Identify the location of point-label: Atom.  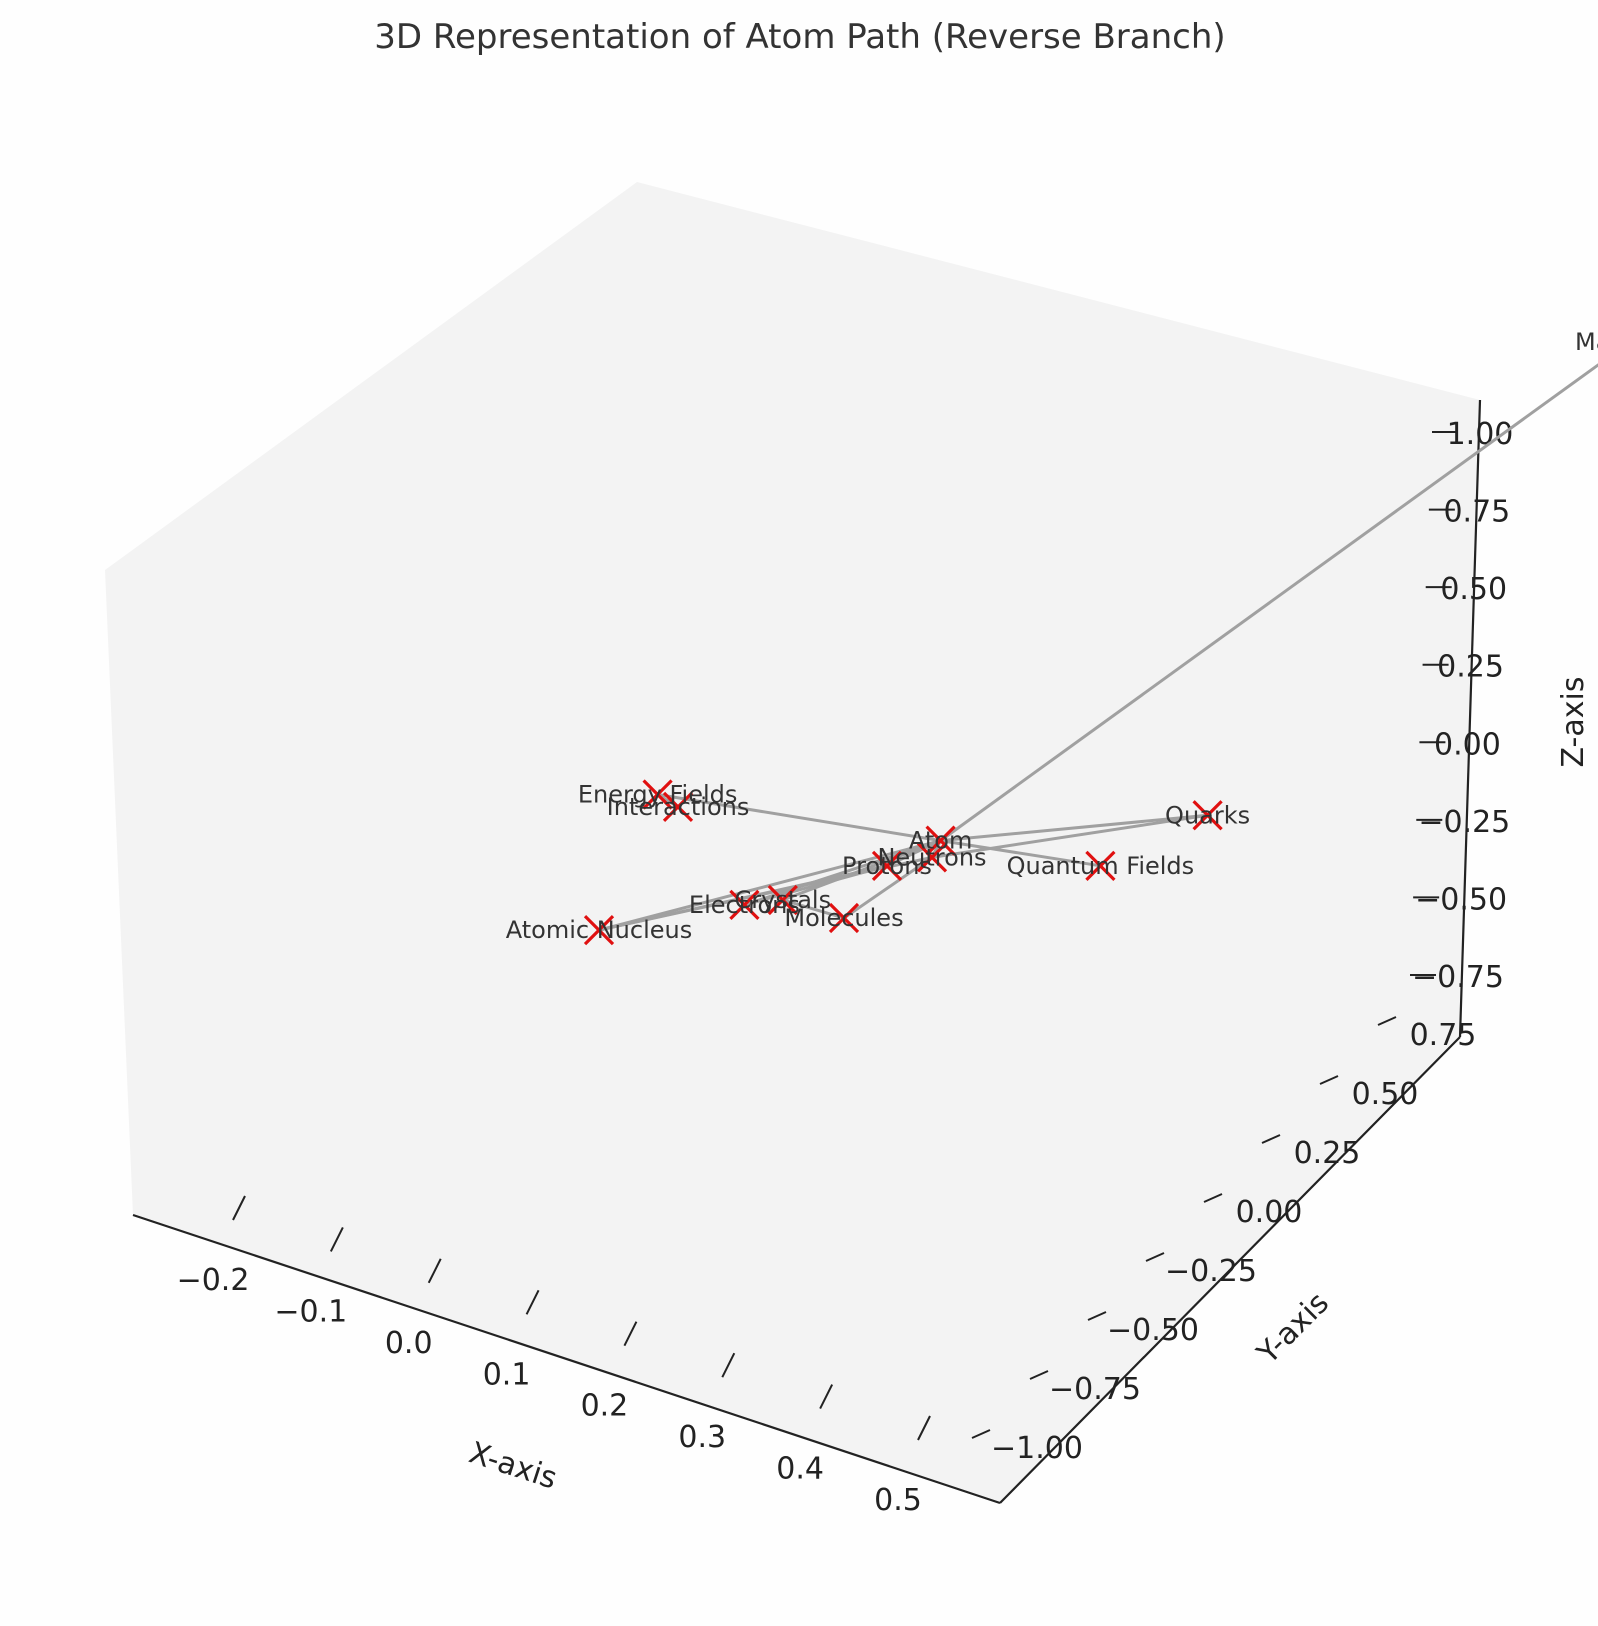
(940, 841).